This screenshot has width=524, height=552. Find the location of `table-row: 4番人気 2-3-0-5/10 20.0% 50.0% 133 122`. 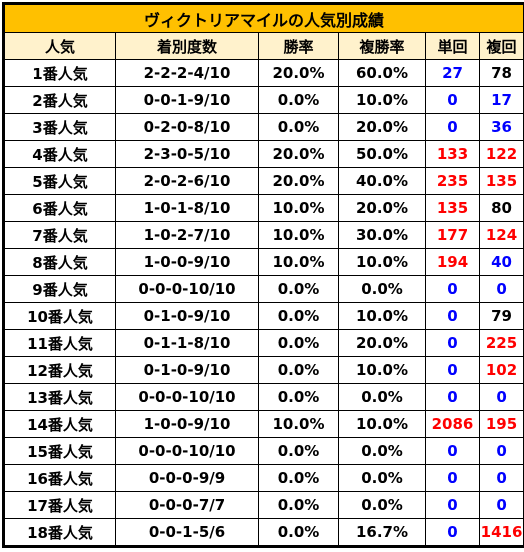

table-row: 4番人気 2-3-0-5/10 20.0% 50.0% 133 122 is located at coordinates (264, 154).